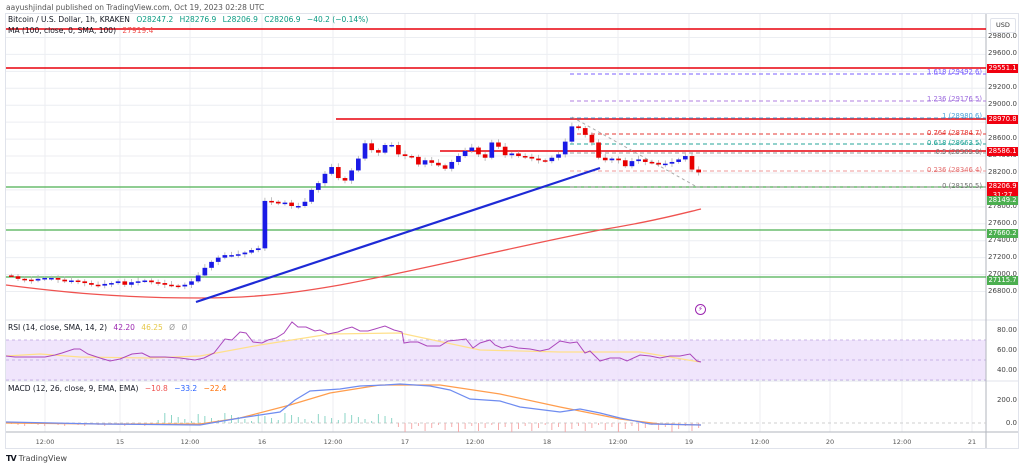 Image resolution: width=1024 pixels, height=468 pixels. Describe the element at coordinates (1002, 273) in the screenshot. I see `price-tick: 27000.0` at that location.